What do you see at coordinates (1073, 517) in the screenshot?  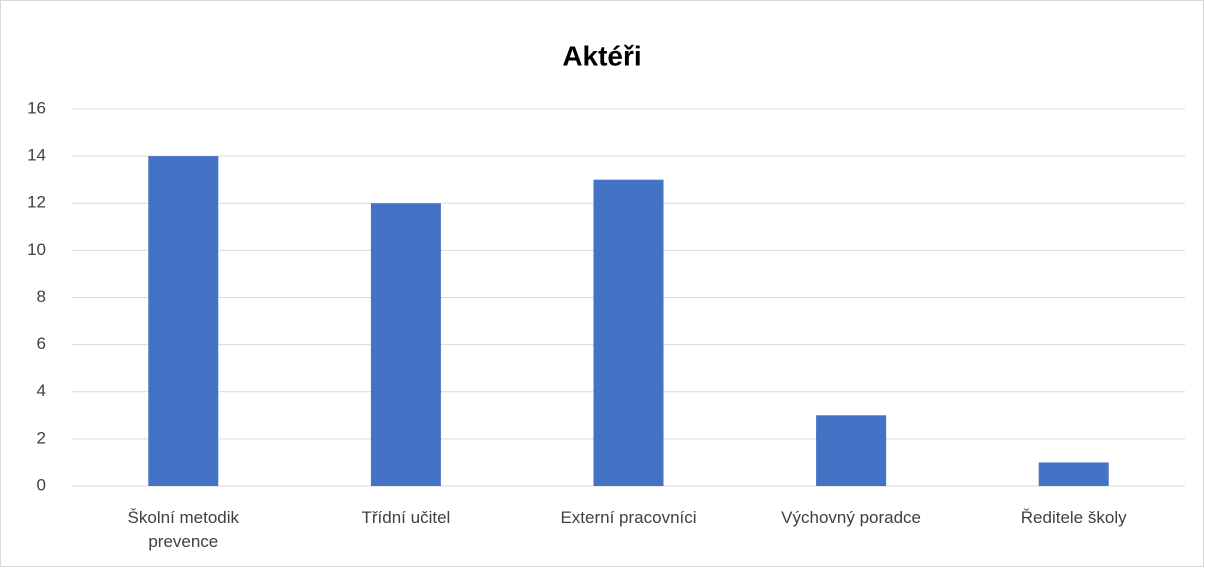 I see `x-tick-label: Ředitele školy` at bounding box center [1073, 517].